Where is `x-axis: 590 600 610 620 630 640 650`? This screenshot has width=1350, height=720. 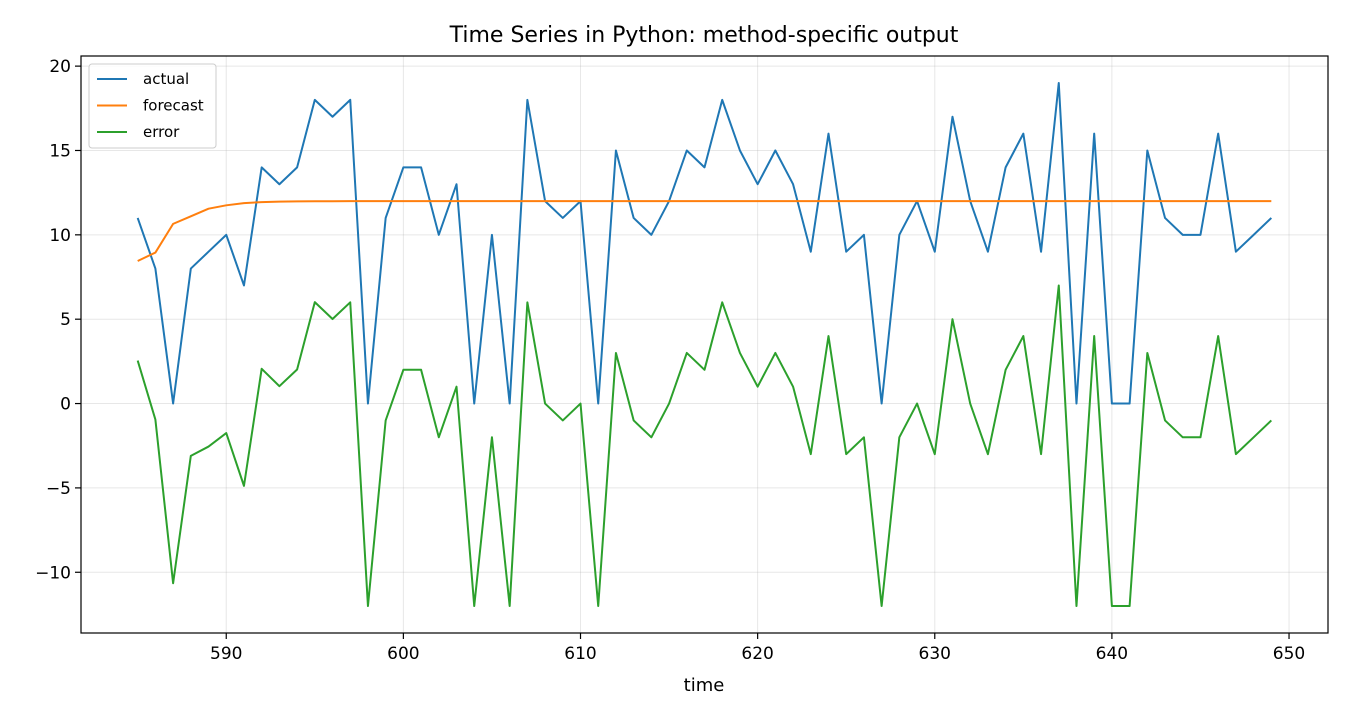 x-axis: 590 600 610 620 630 640 650 is located at coordinates (757, 648).